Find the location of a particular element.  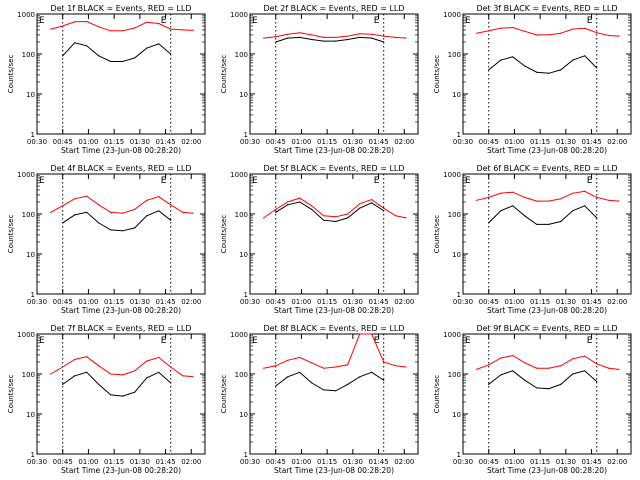

y-tick-label: 100 is located at coordinates (28, 375).